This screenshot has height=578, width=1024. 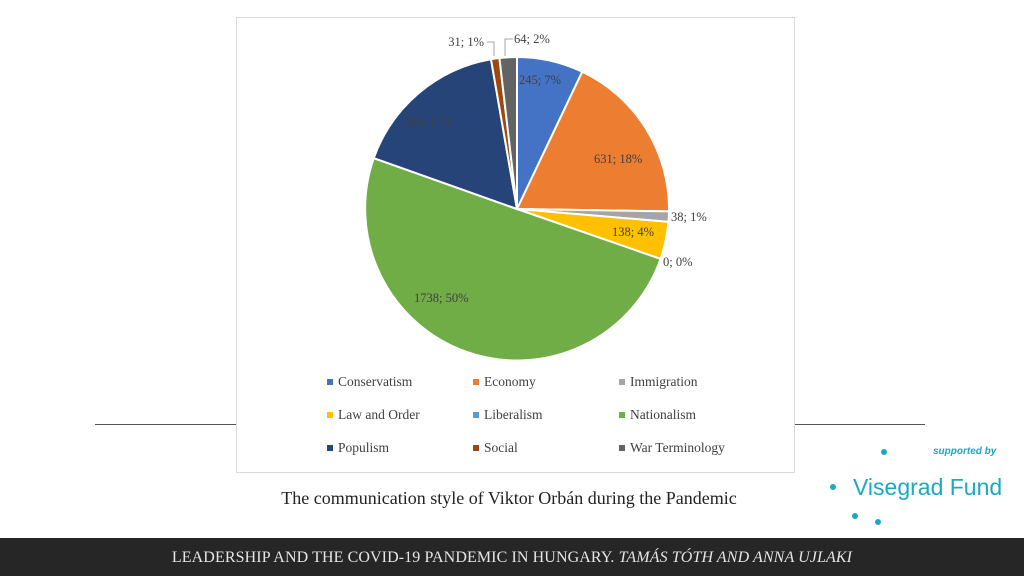 What do you see at coordinates (166, 424) in the screenshot?
I see `divider-line-left` at bounding box center [166, 424].